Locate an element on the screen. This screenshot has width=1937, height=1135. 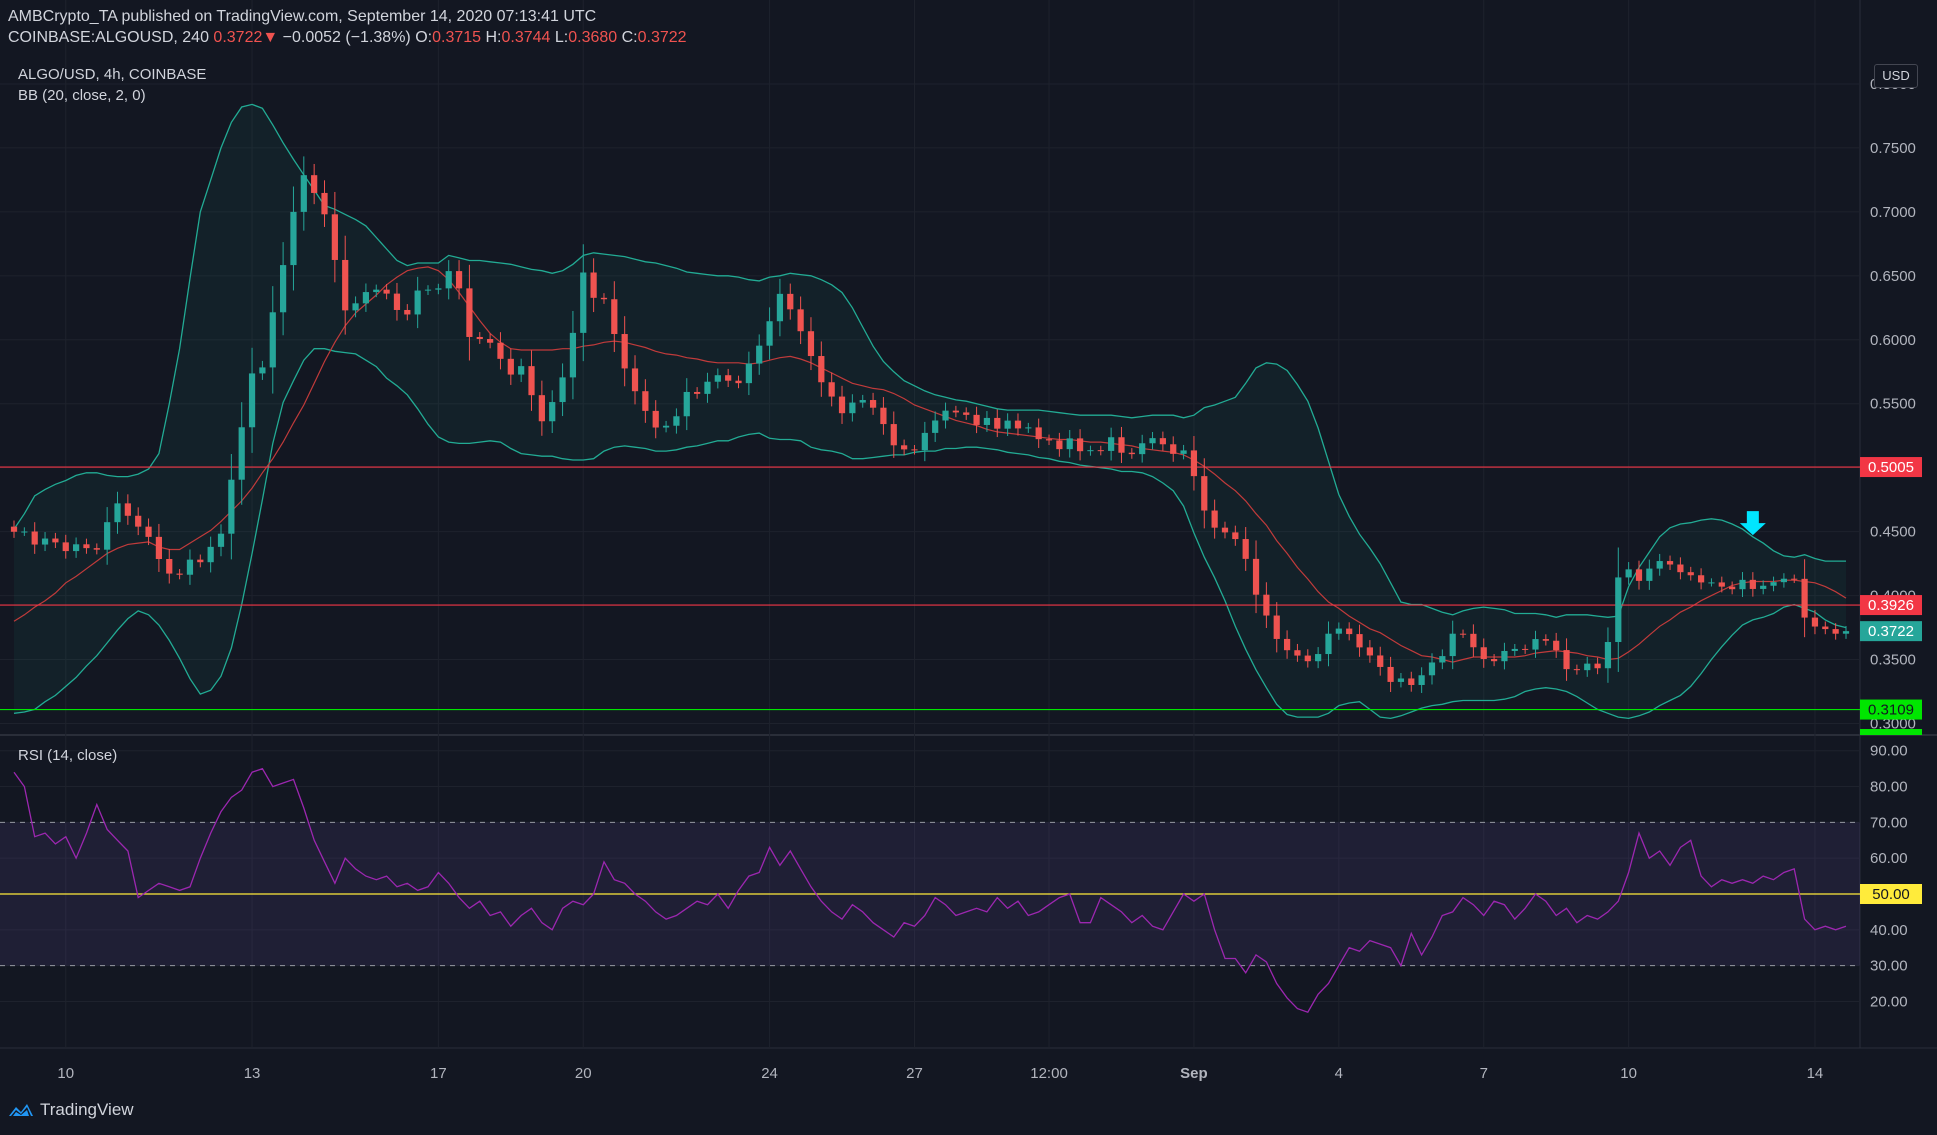
publisher-name: AMBCrypto_TA is located at coordinates (63, 16).